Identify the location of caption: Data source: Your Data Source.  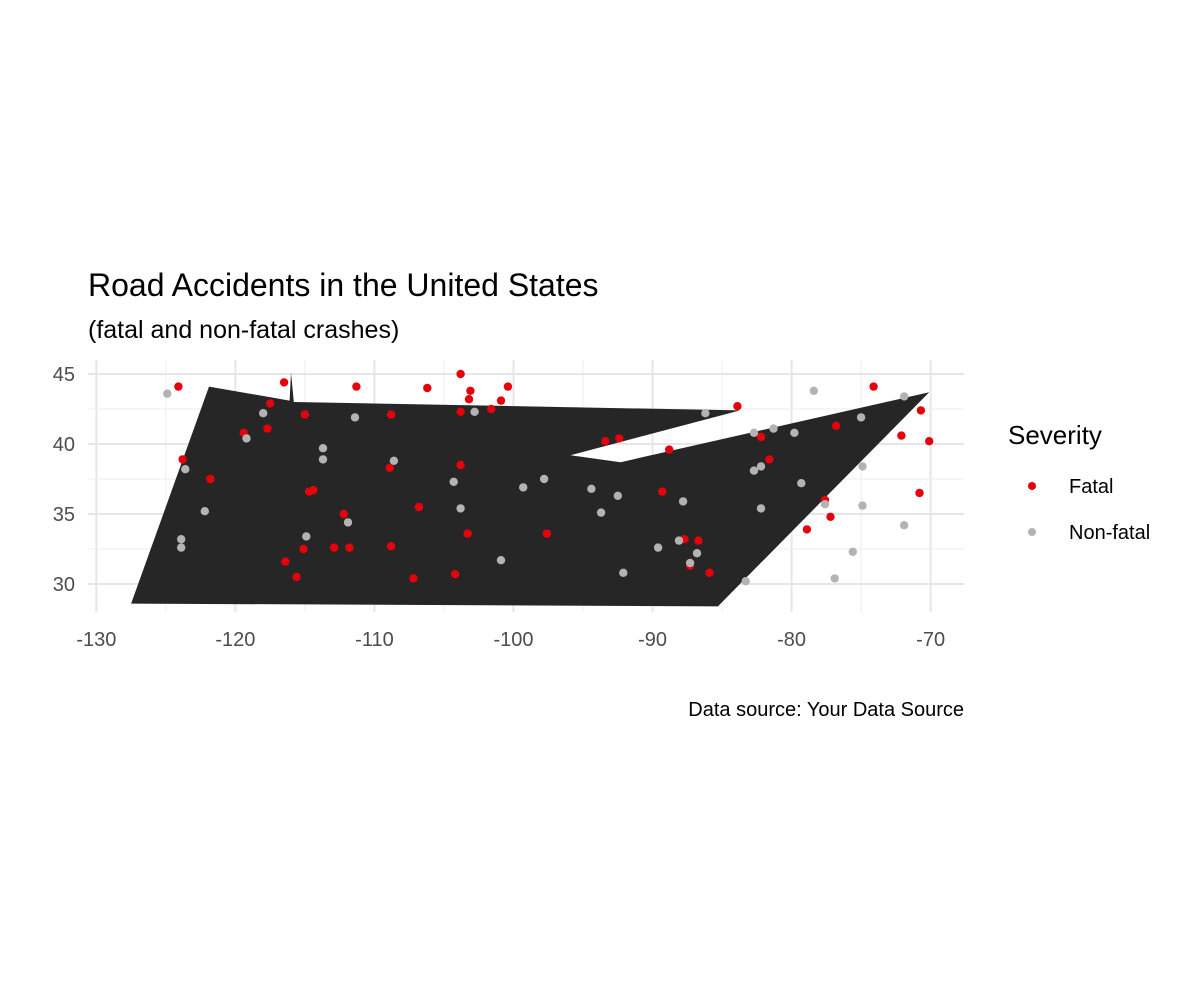
(826, 710).